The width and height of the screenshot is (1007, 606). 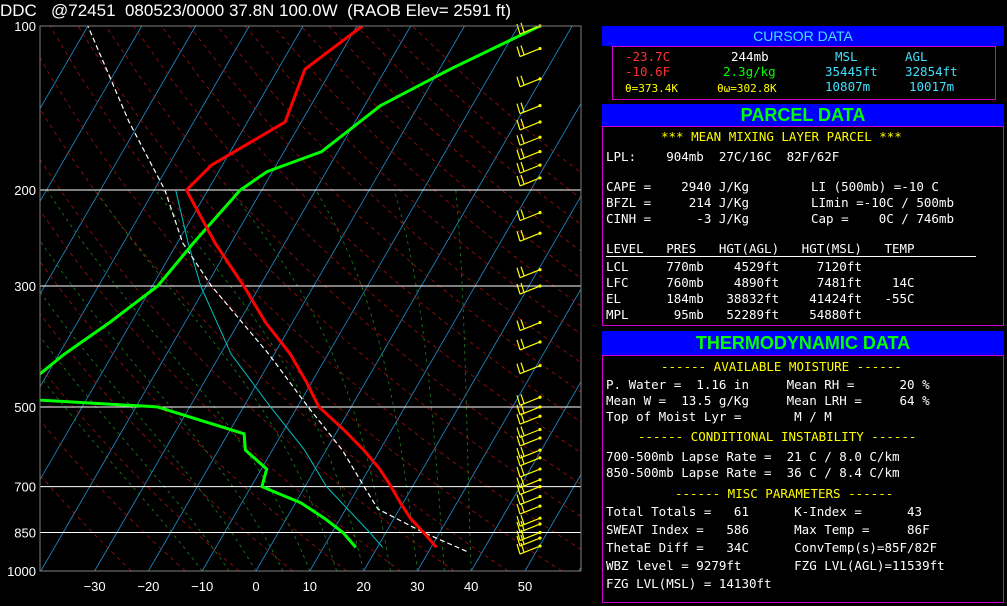 I want to click on cursor-temp-f: -10.6F, so click(x=648, y=71).